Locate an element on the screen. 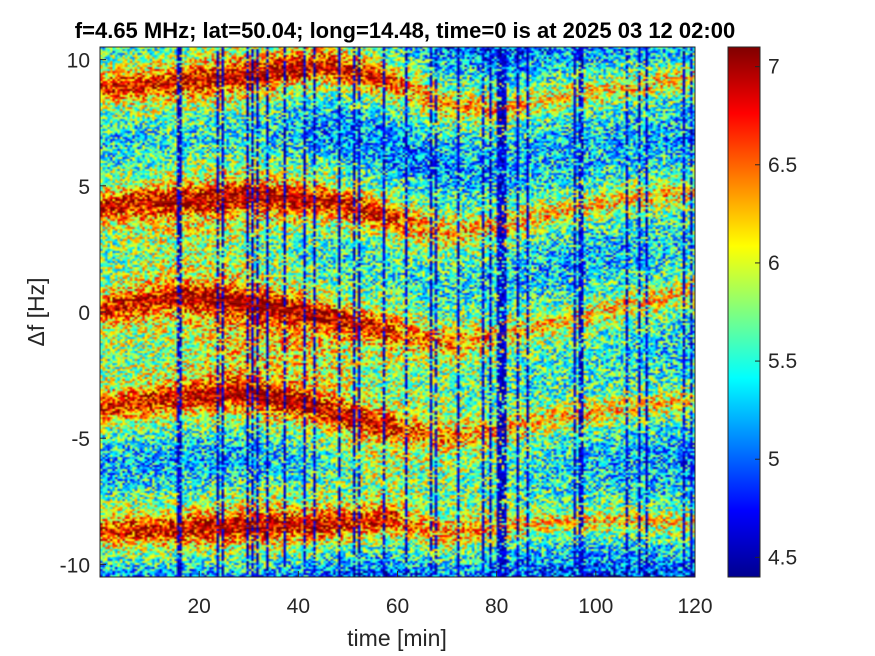 The height and width of the screenshot is (656, 875). x-tick-label: 40 is located at coordinates (298, 606).